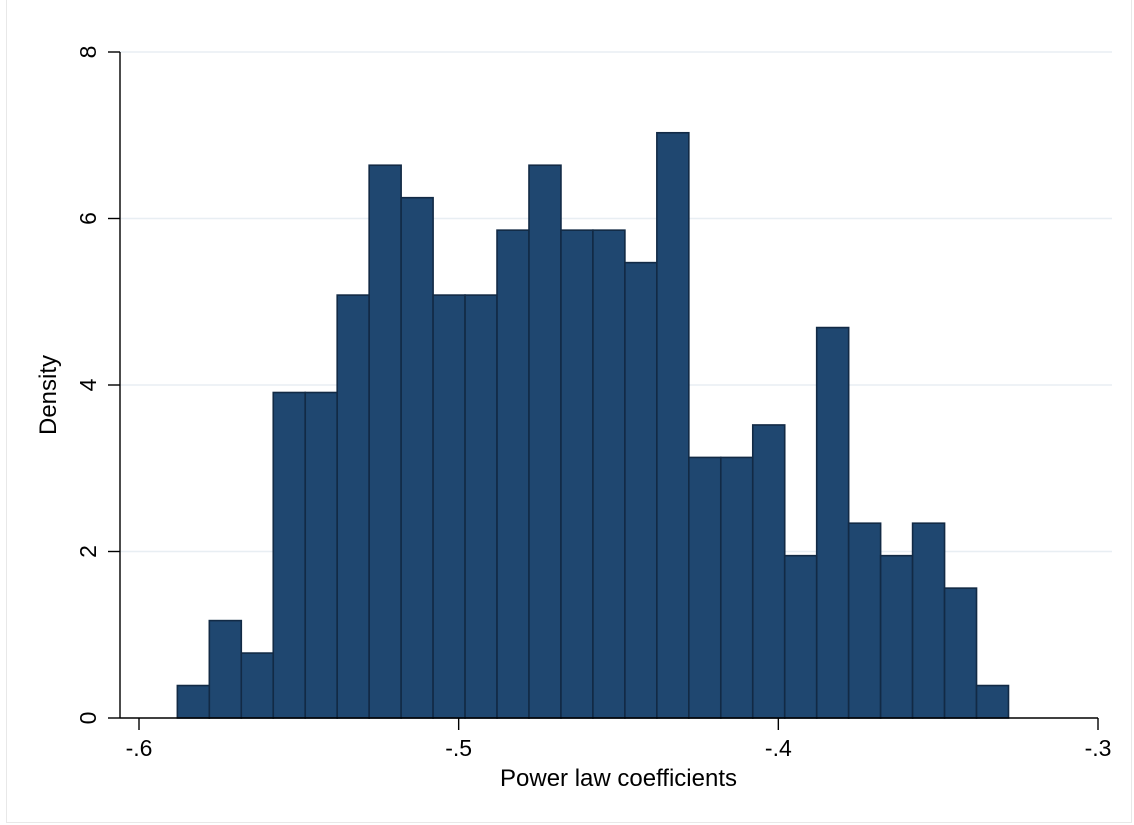 The image size is (1134, 825). What do you see at coordinates (778, 748) in the screenshot?
I see `x-tick-label: -.4` at bounding box center [778, 748].